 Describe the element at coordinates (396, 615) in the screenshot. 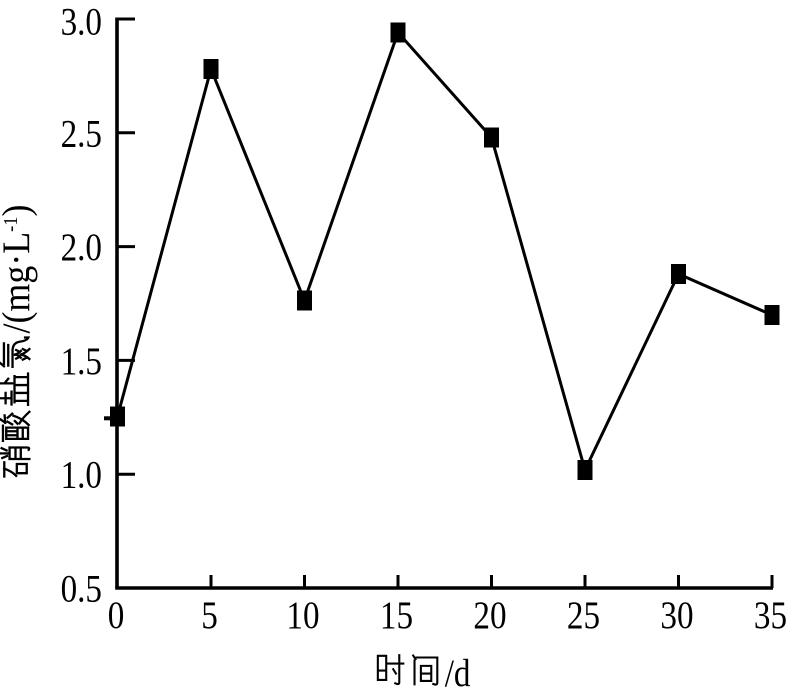

I see `svg-text: 15` at that location.